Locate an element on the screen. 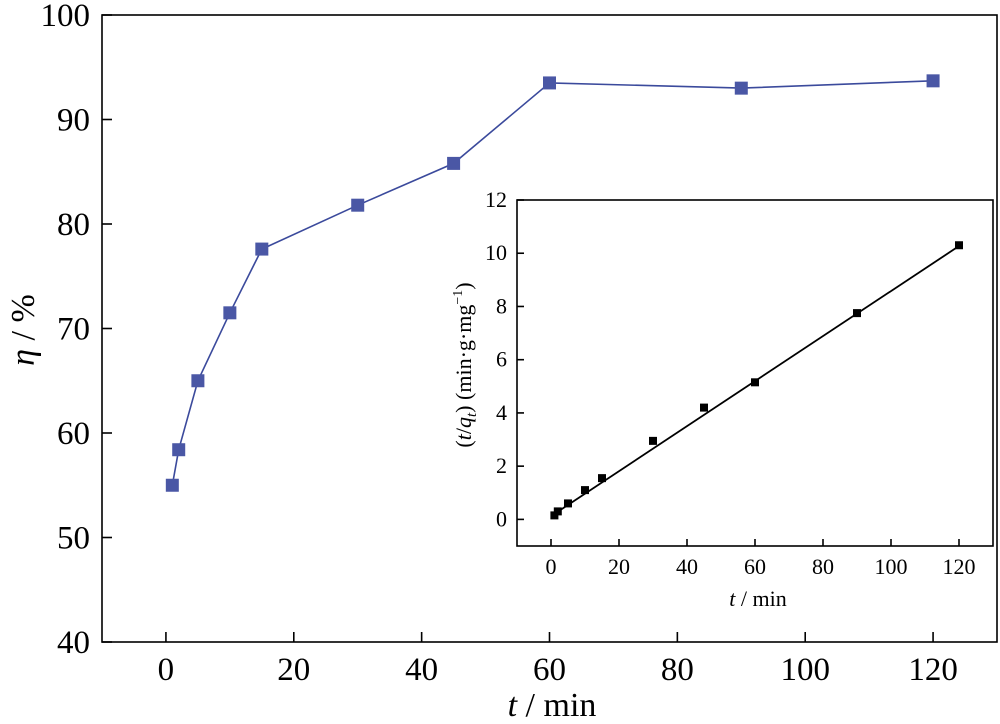 This screenshot has width=1000, height=724. inset-y-tick-label: 12 is located at coordinates (496, 199).